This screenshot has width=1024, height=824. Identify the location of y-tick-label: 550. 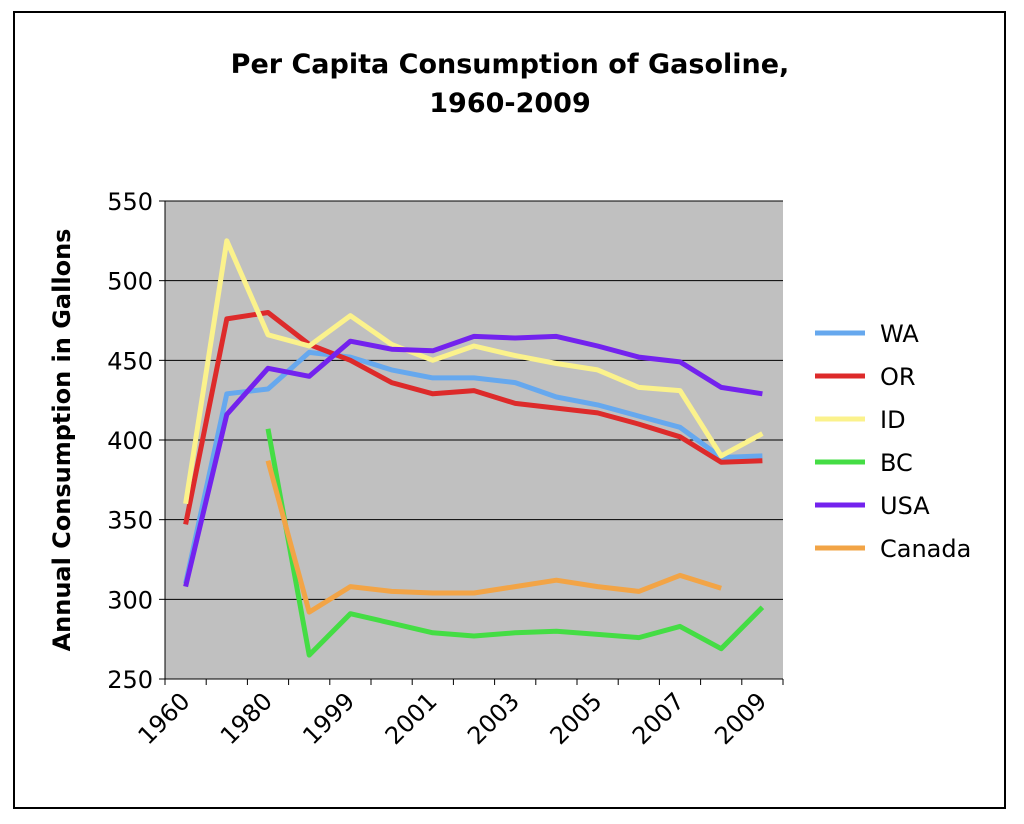
(130, 202).